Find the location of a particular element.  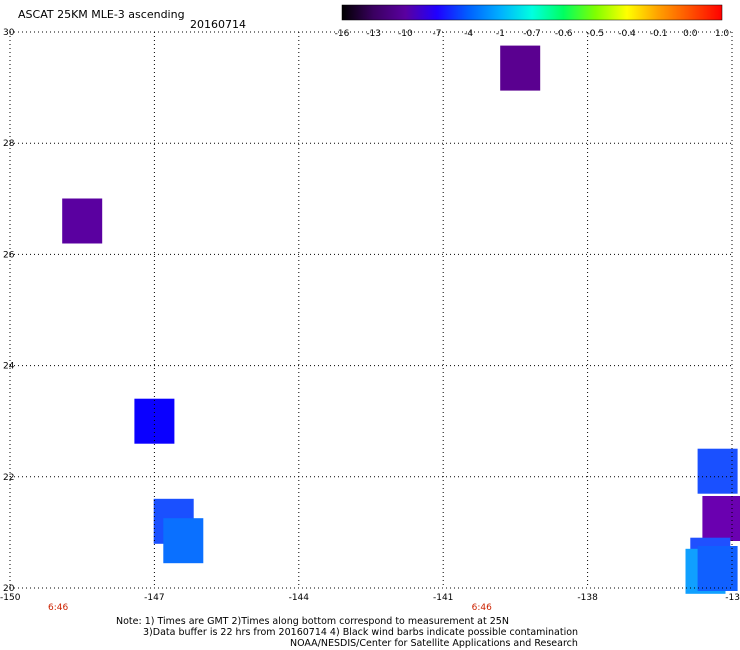

colorbar-label: -13 is located at coordinates (373, 34).